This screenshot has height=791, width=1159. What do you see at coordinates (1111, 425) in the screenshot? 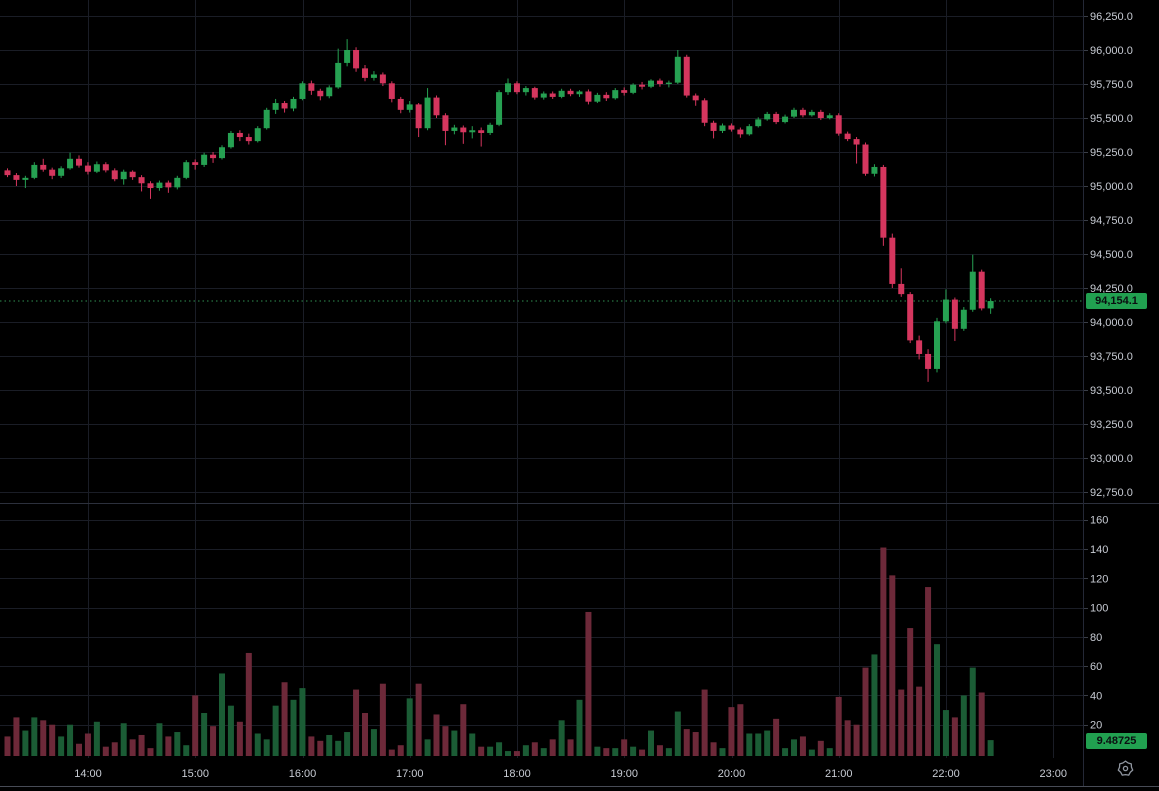
I see `price-axis-label: 93,250.0` at bounding box center [1111, 425].